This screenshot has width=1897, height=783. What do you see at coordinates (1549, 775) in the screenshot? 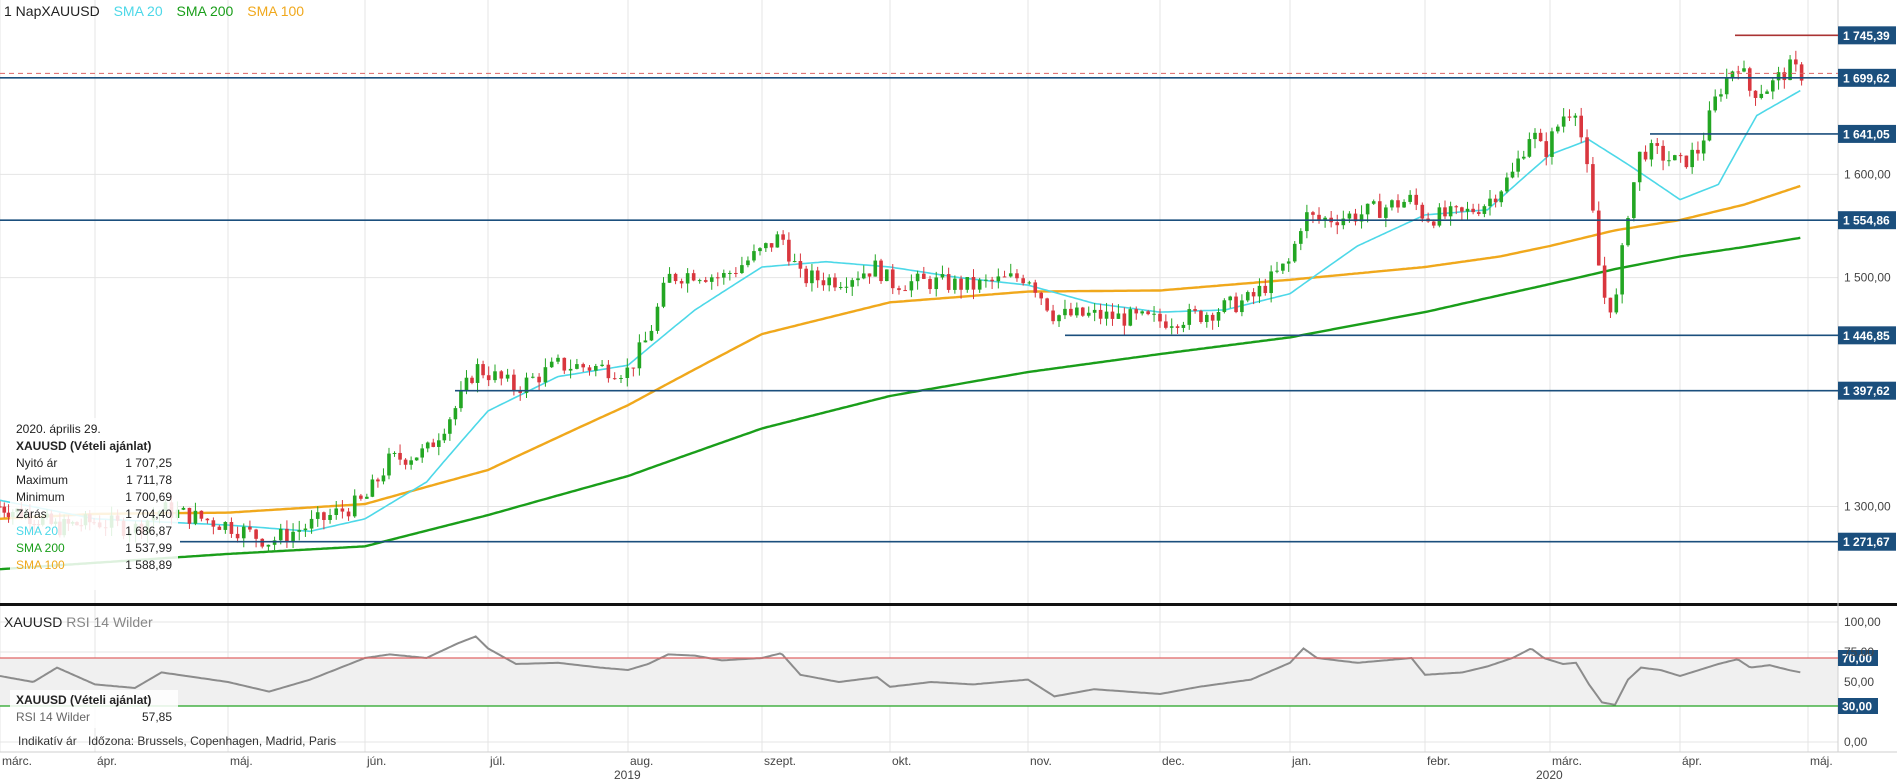
I see `x-year-label: 2020` at bounding box center [1549, 775].